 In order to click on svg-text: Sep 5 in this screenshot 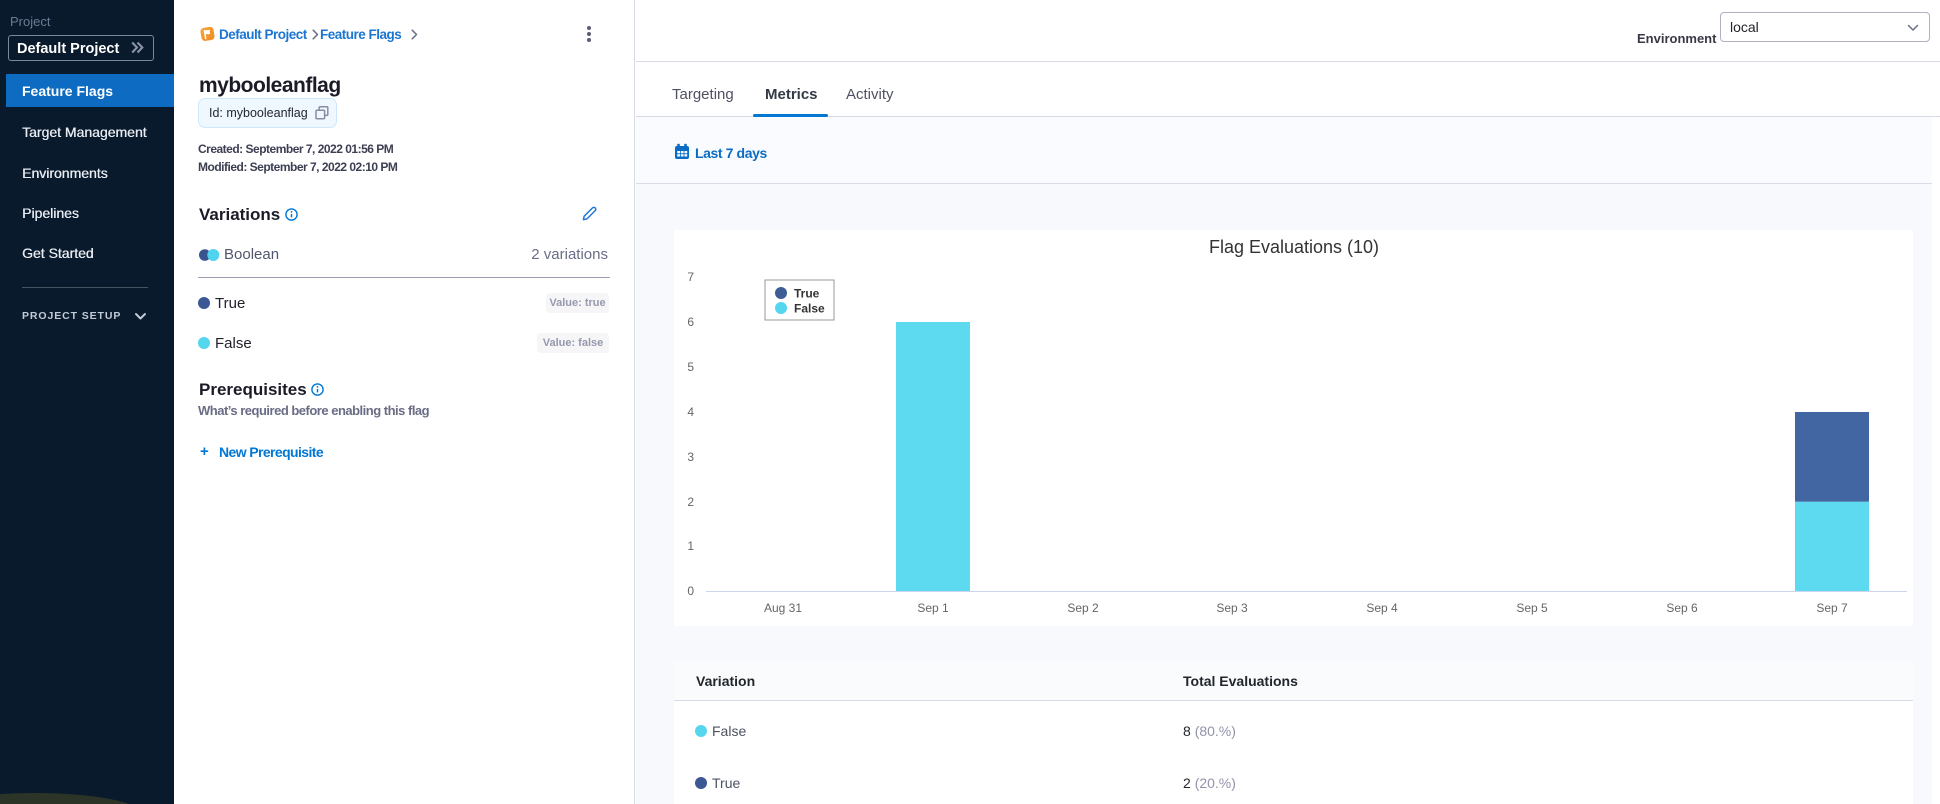, I will do `click(1532, 608)`.